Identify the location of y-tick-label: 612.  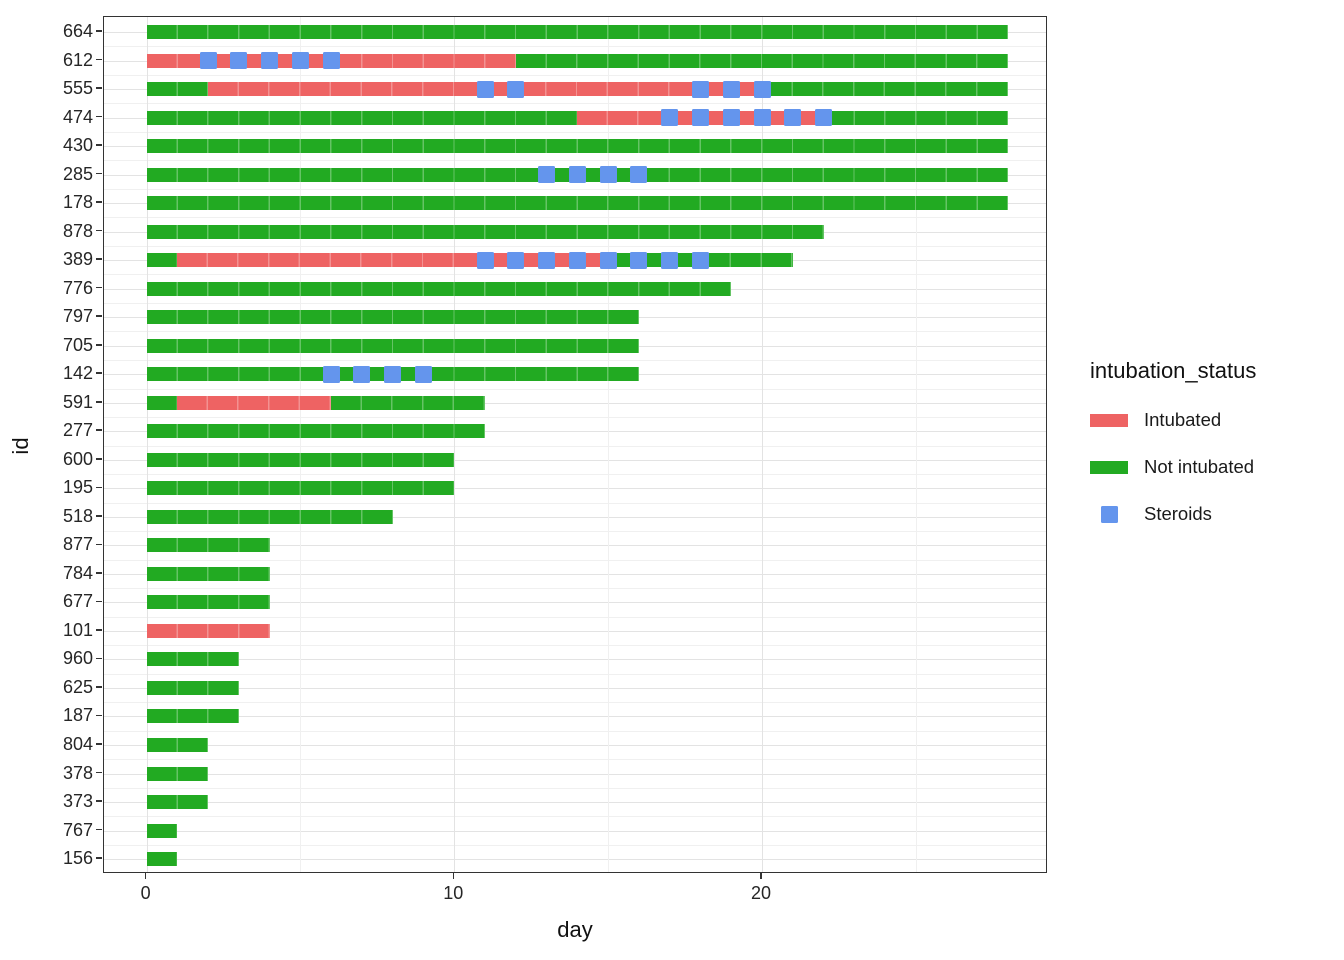
(77, 59).